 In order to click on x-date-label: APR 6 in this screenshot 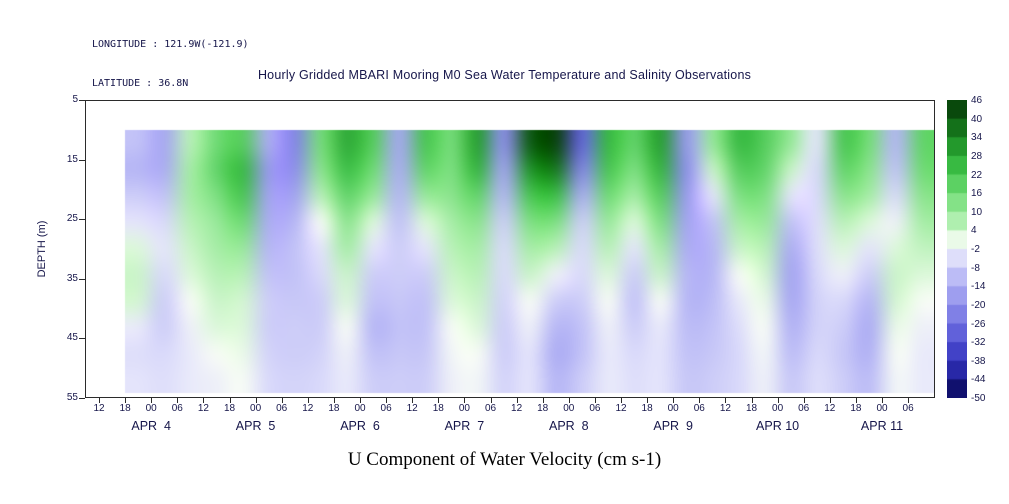, I will do `click(360, 426)`.